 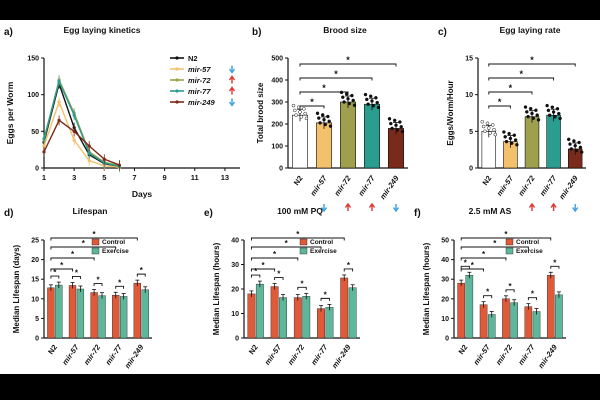 I want to click on f-significance-bracket, so click(x=494, y=248).